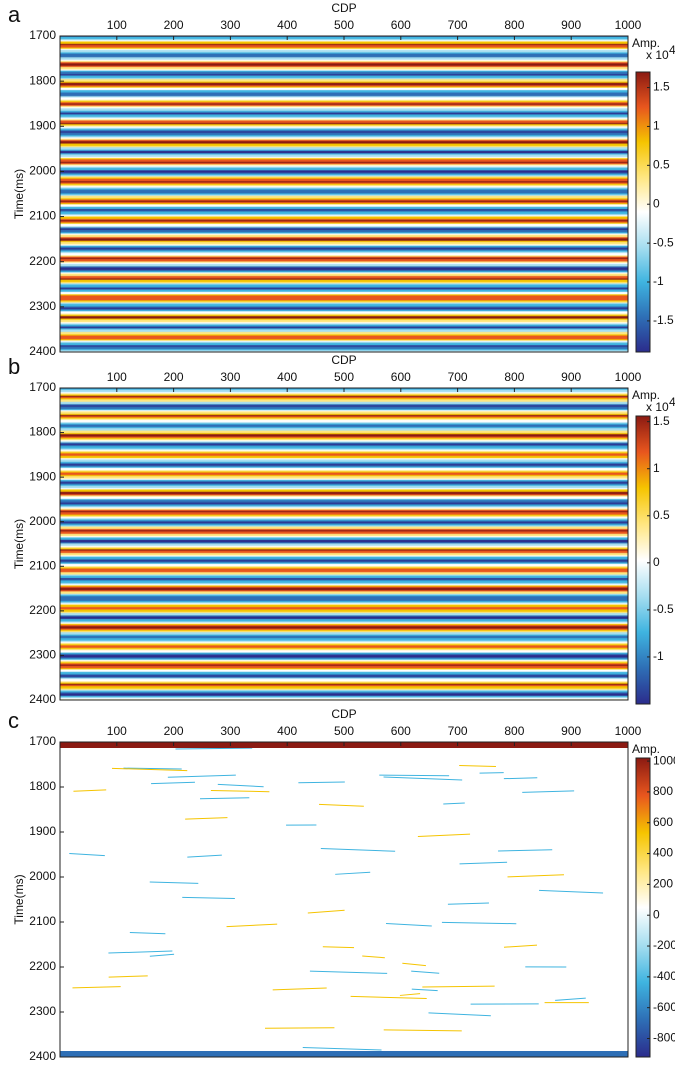  I want to click on colorbar-tick-label: 600, so click(663, 822).